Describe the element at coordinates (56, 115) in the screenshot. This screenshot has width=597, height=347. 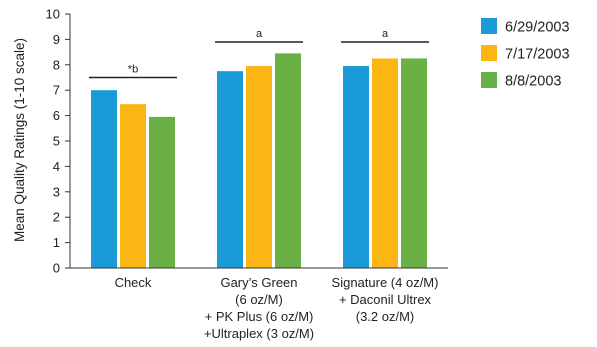
I see `y-tick-label: 6` at that location.